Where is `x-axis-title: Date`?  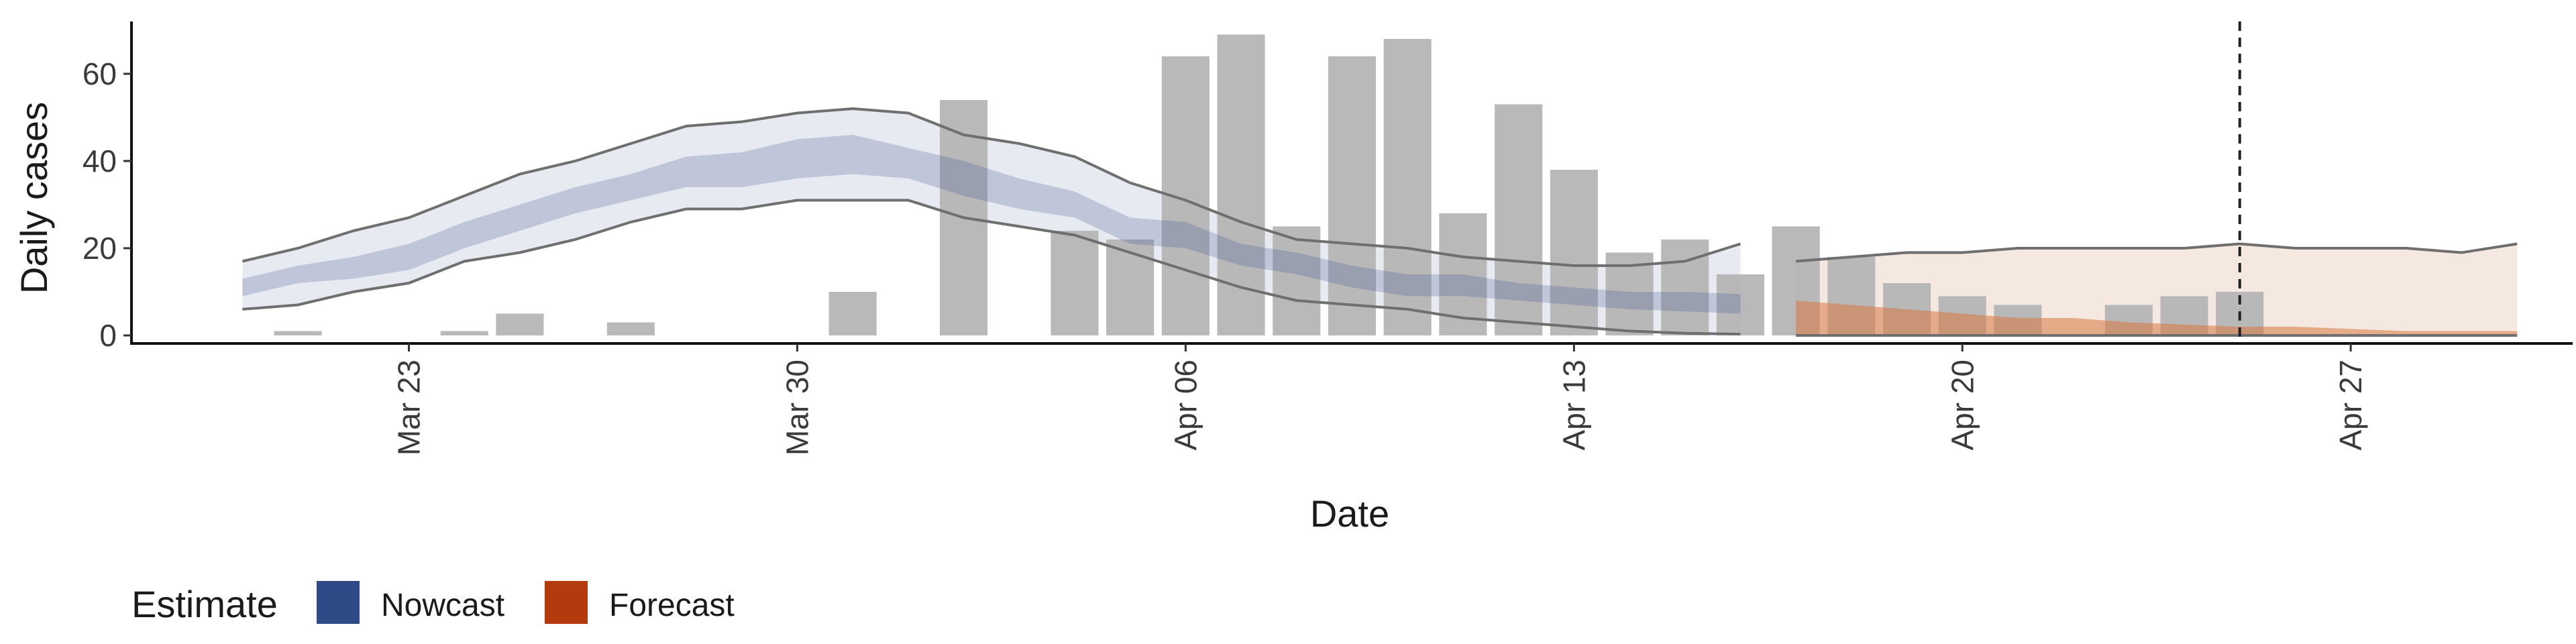
x-axis-title: Date is located at coordinates (1349, 513).